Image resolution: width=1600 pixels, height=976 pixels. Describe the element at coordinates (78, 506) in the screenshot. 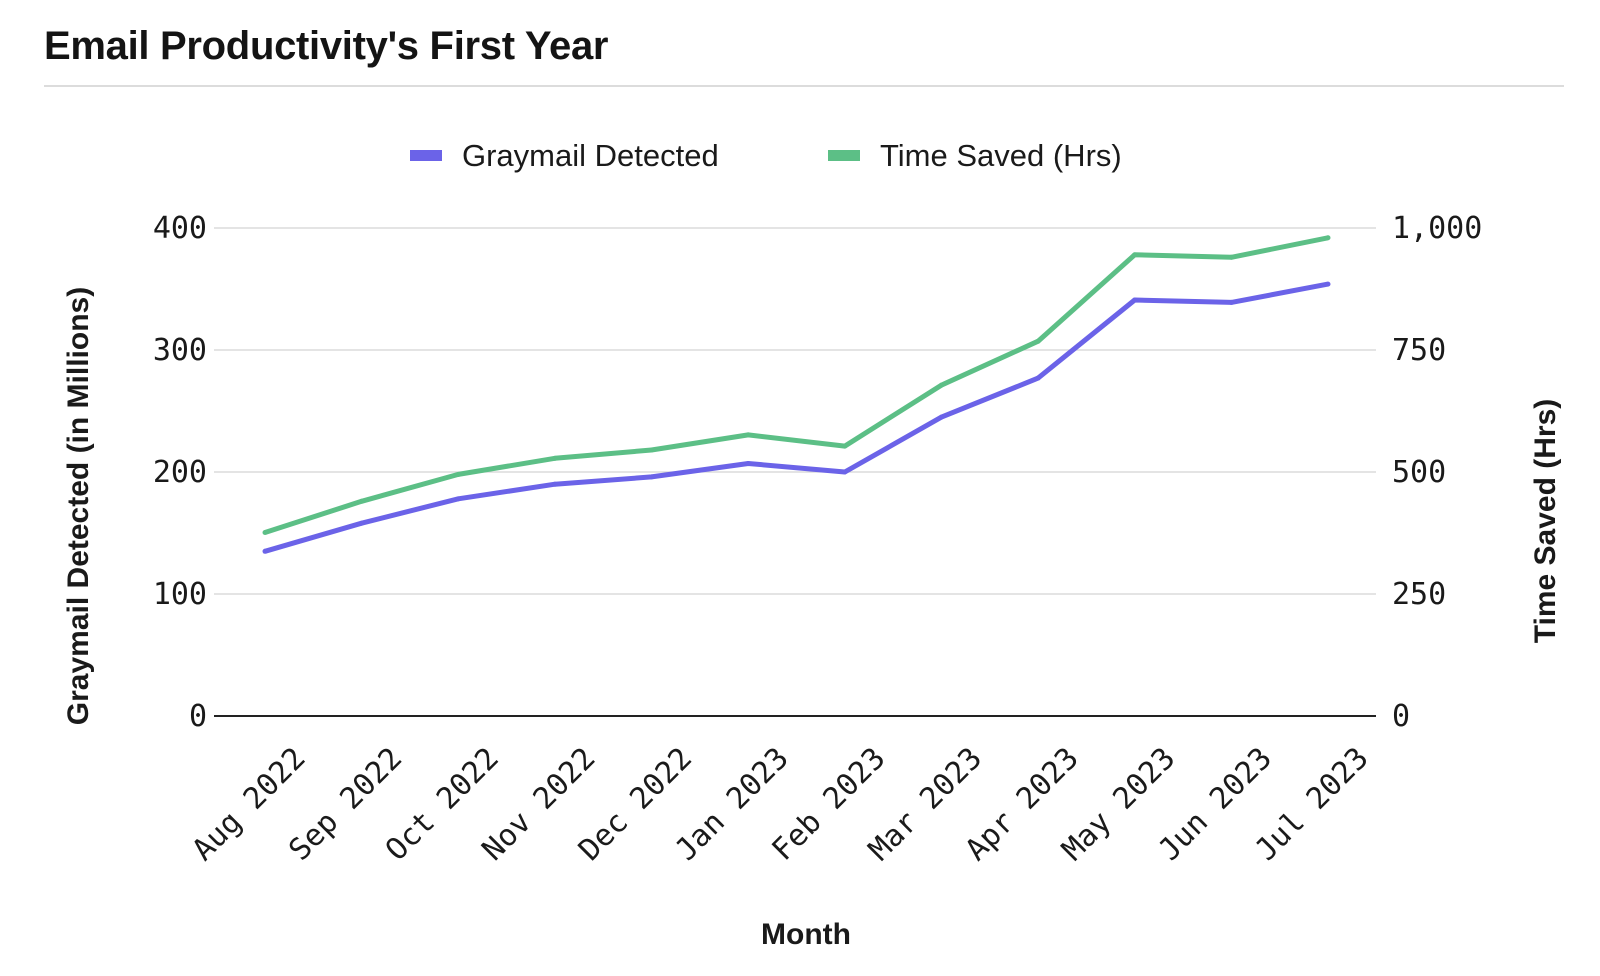

I see `left-axis-title: Graymail Detected (in Millions)` at that location.